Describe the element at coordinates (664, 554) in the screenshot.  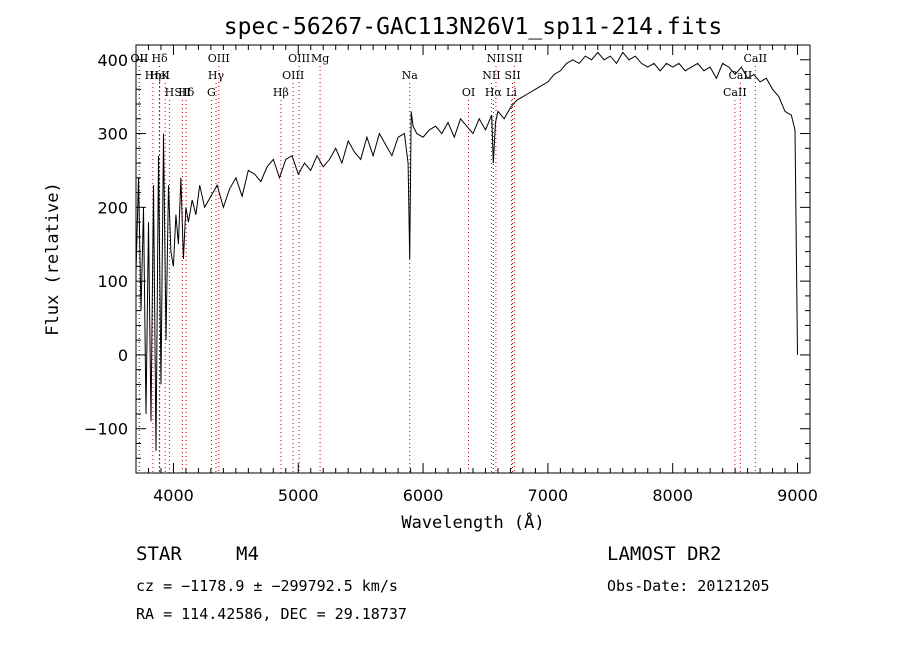
I see `survey-name: LAMOST DR2` at that location.